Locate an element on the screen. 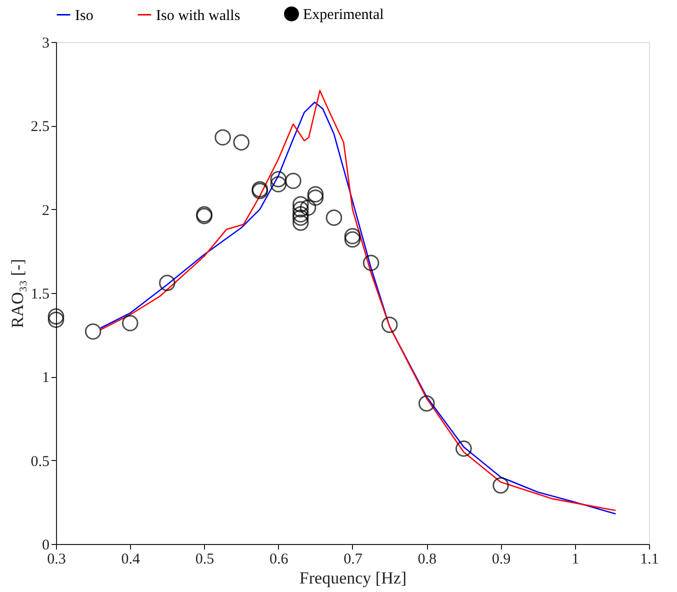  x-tick-label: 0.4 is located at coordinates (130, 560).